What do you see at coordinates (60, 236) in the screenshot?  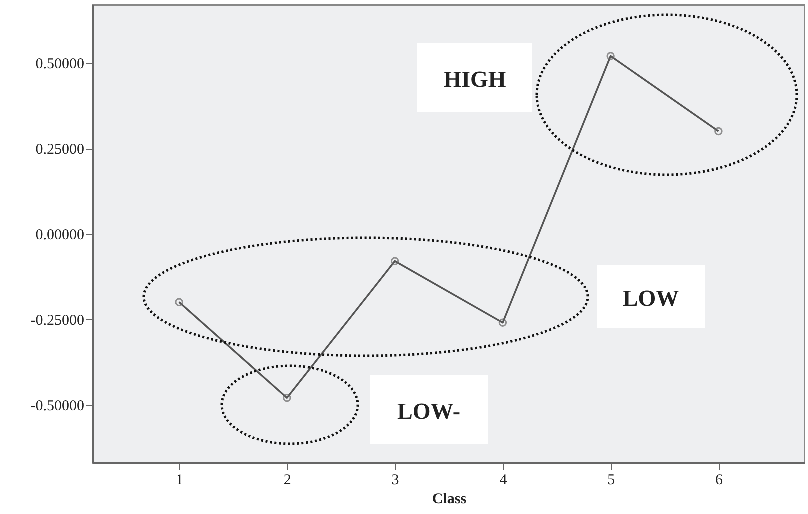 I see `y-tick-label: 0.00000` at bounding box center [60, 236].